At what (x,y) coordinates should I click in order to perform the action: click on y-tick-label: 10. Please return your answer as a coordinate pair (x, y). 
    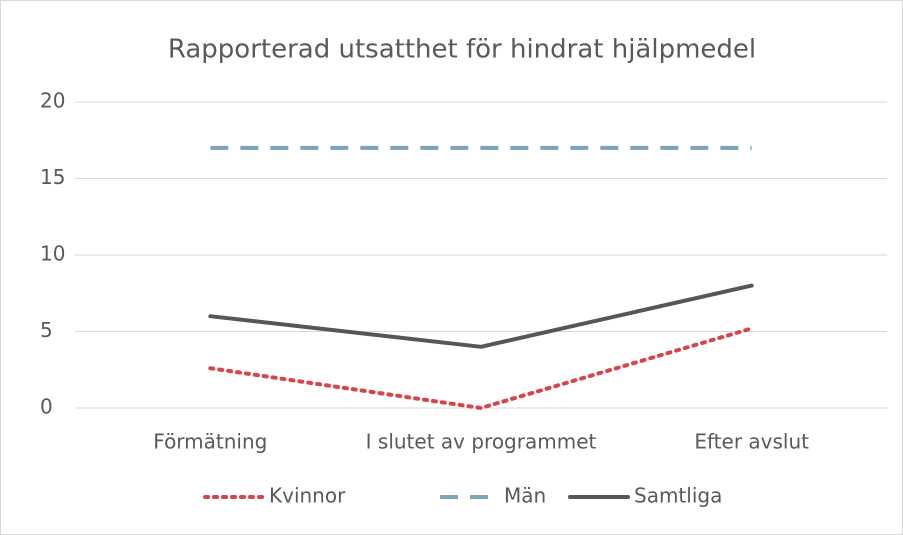
    Looking at the image, I should click on (52, 254).